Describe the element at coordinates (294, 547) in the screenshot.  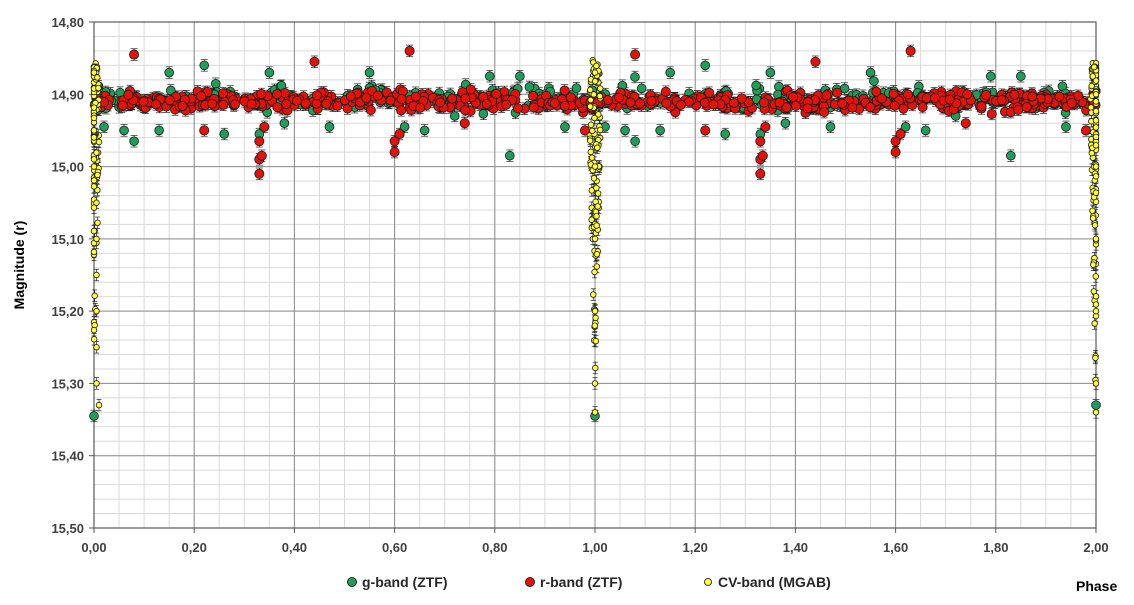
I see `x-tick-label: 0,40` at that location.